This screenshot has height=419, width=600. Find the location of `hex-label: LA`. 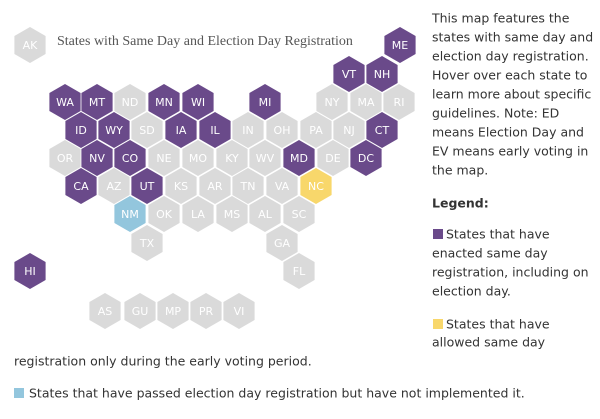

hex-label: LA is located at coordinates (198, 214).